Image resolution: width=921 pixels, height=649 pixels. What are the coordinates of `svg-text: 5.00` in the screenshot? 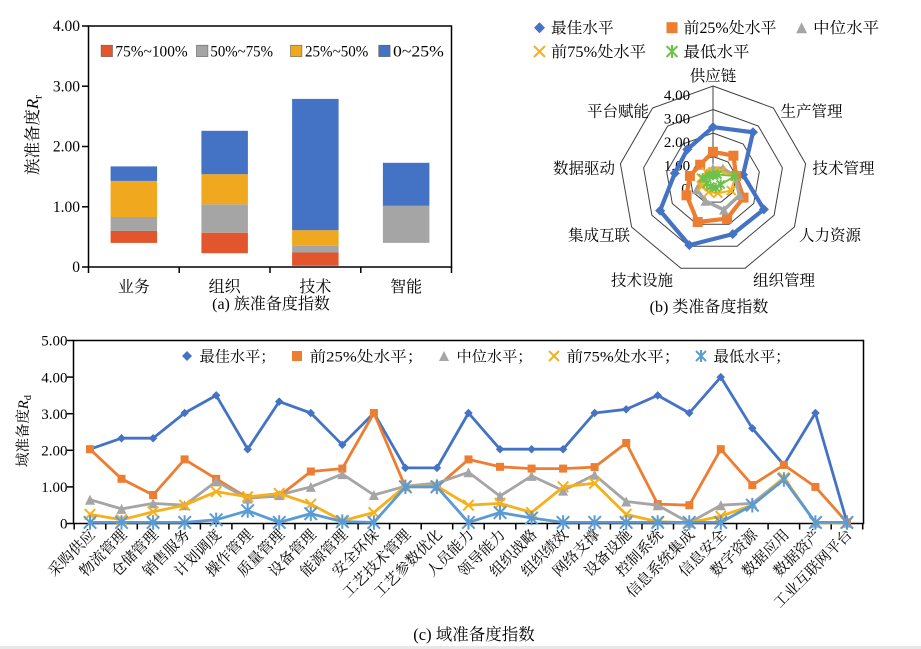 It's located at (54, 342).